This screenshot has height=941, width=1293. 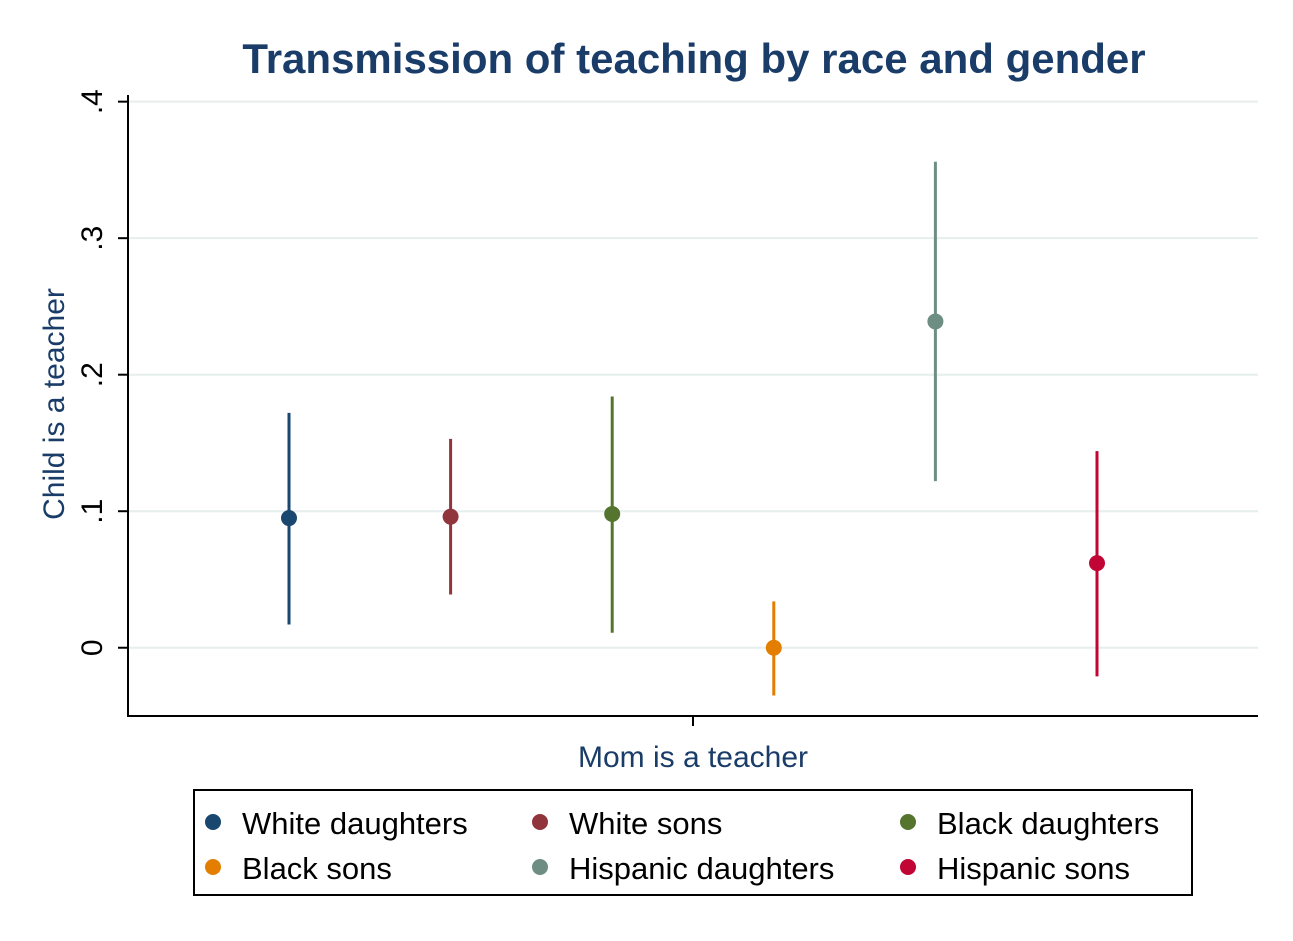 I want to click on y-tick-label-4: .4, so click(x=92, y=101).